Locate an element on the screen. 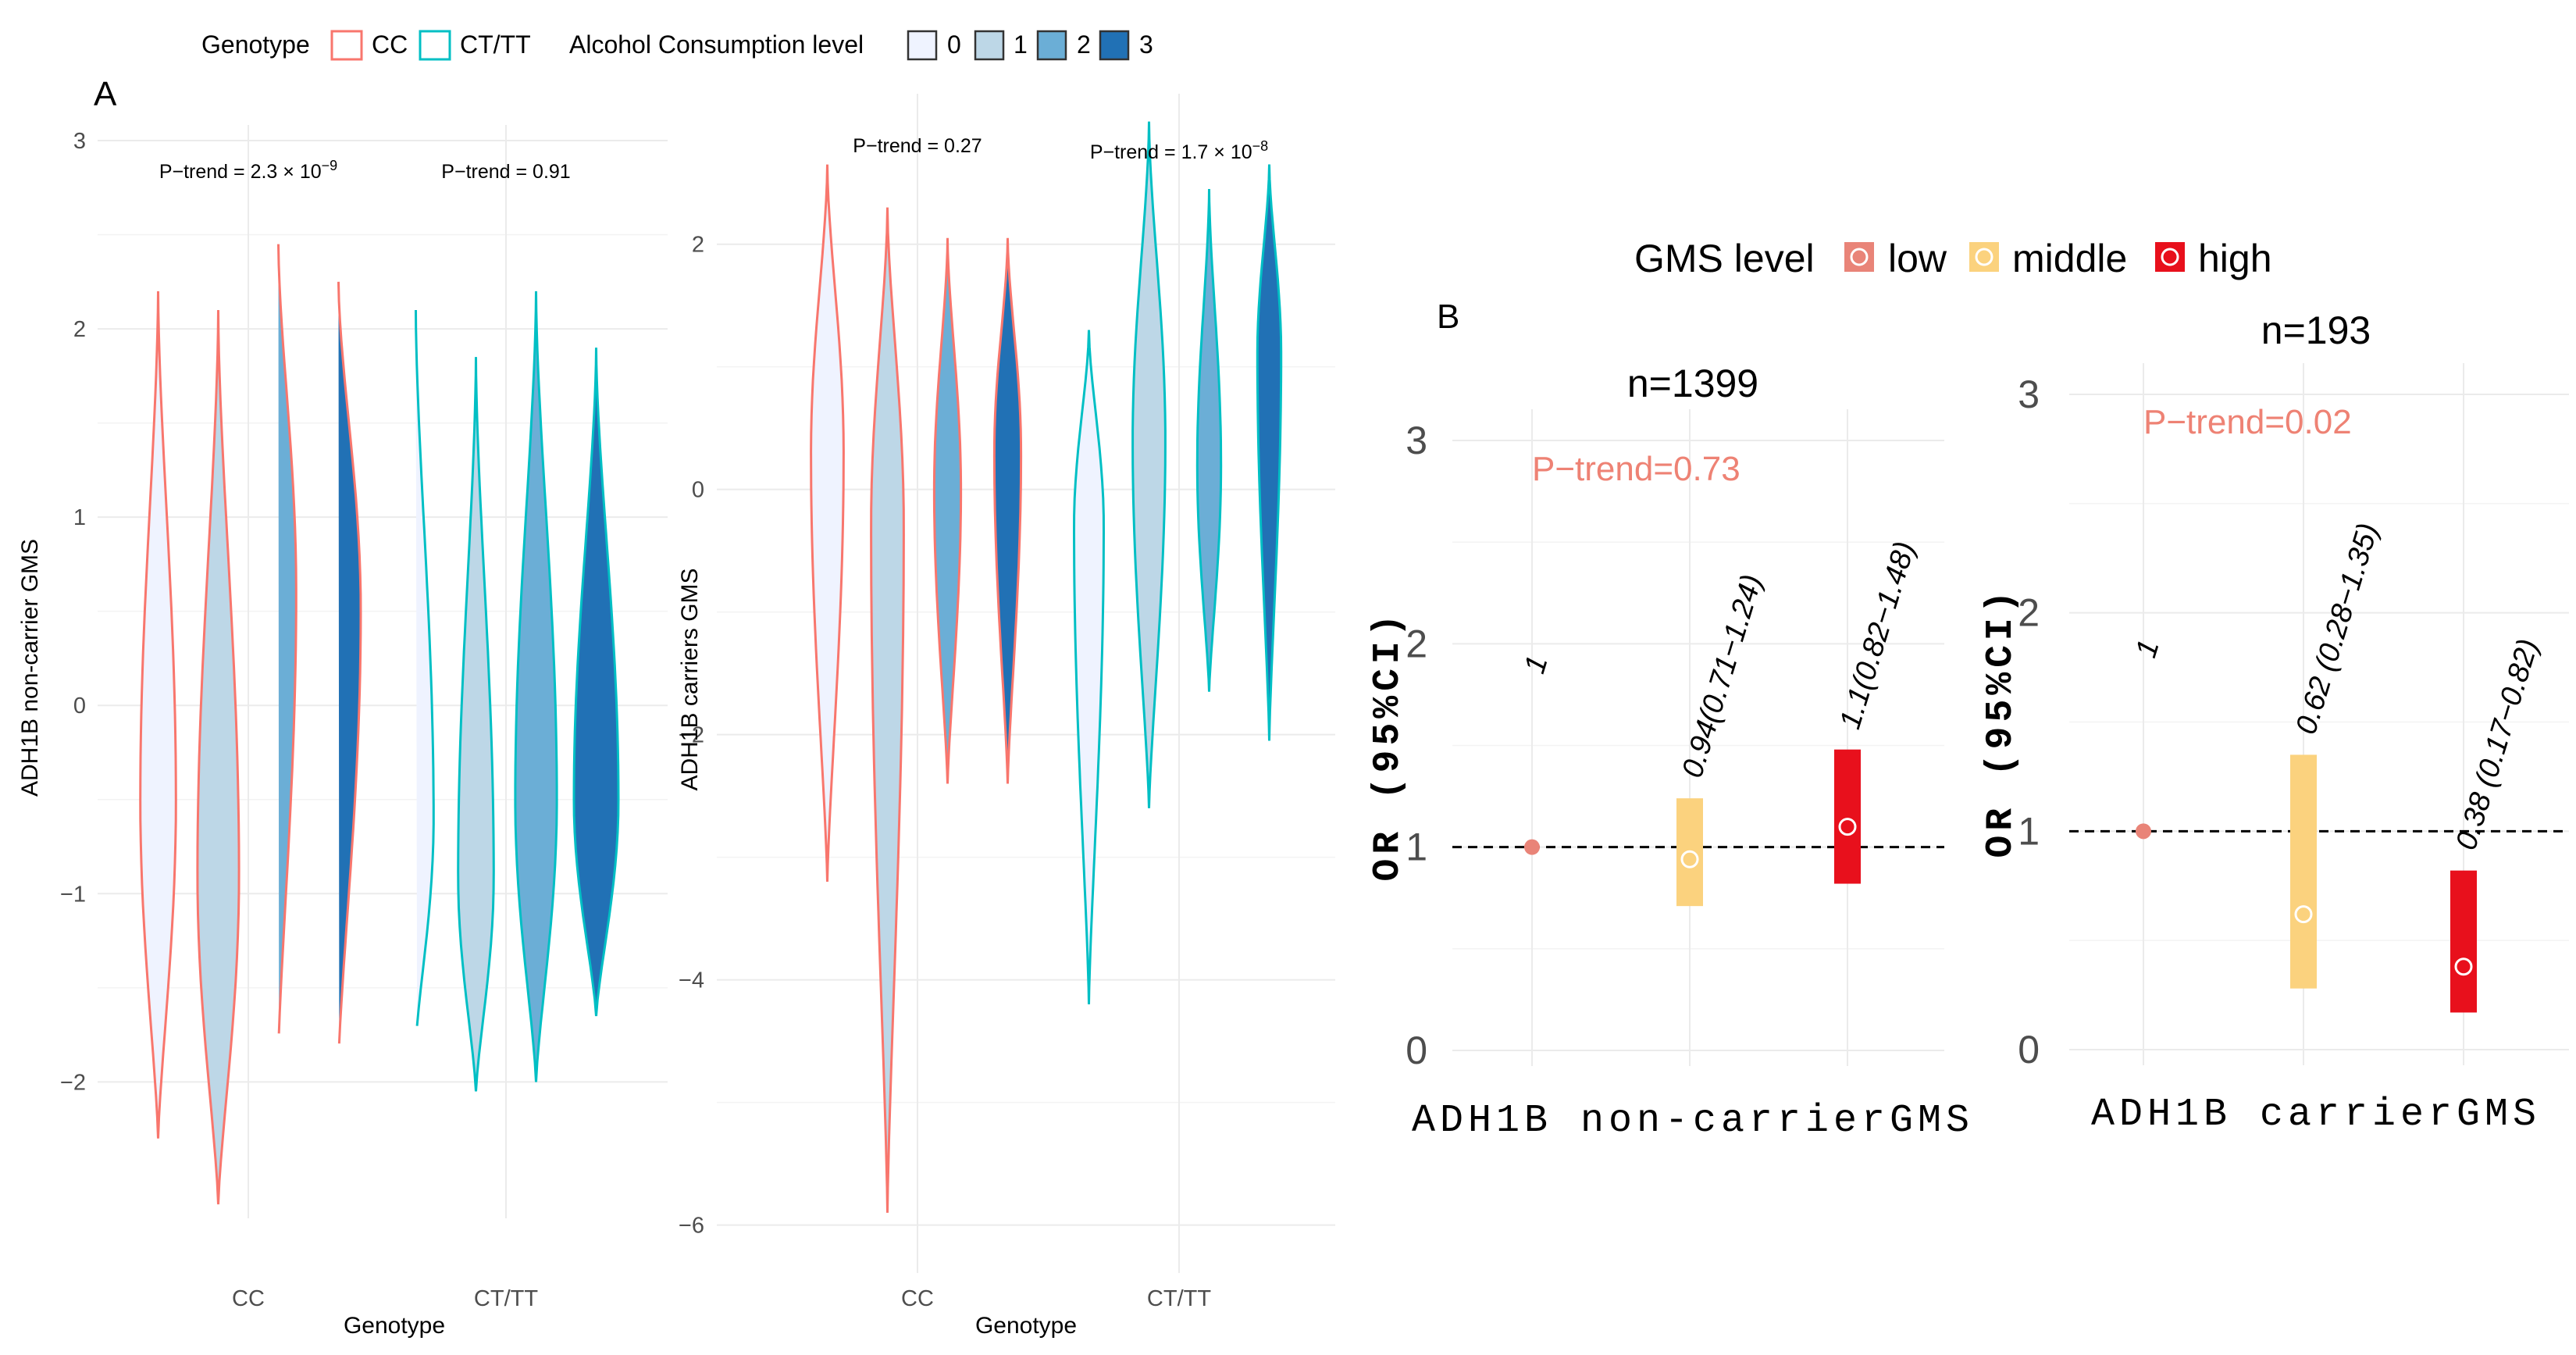  ptrend-label: P−trend=0.02 is located at coordinates (2247, 422).